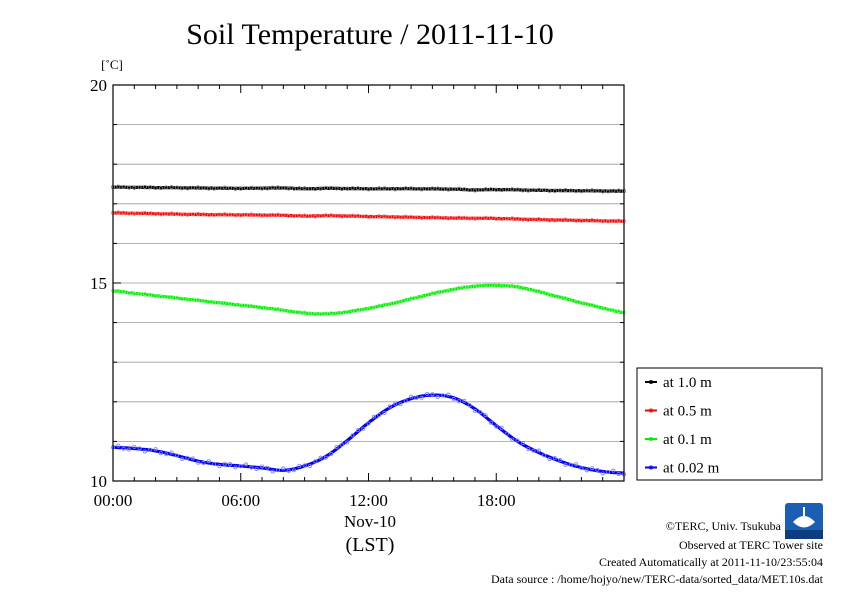  I want to click on x-tick-label: 12:00, so click(368, 500).